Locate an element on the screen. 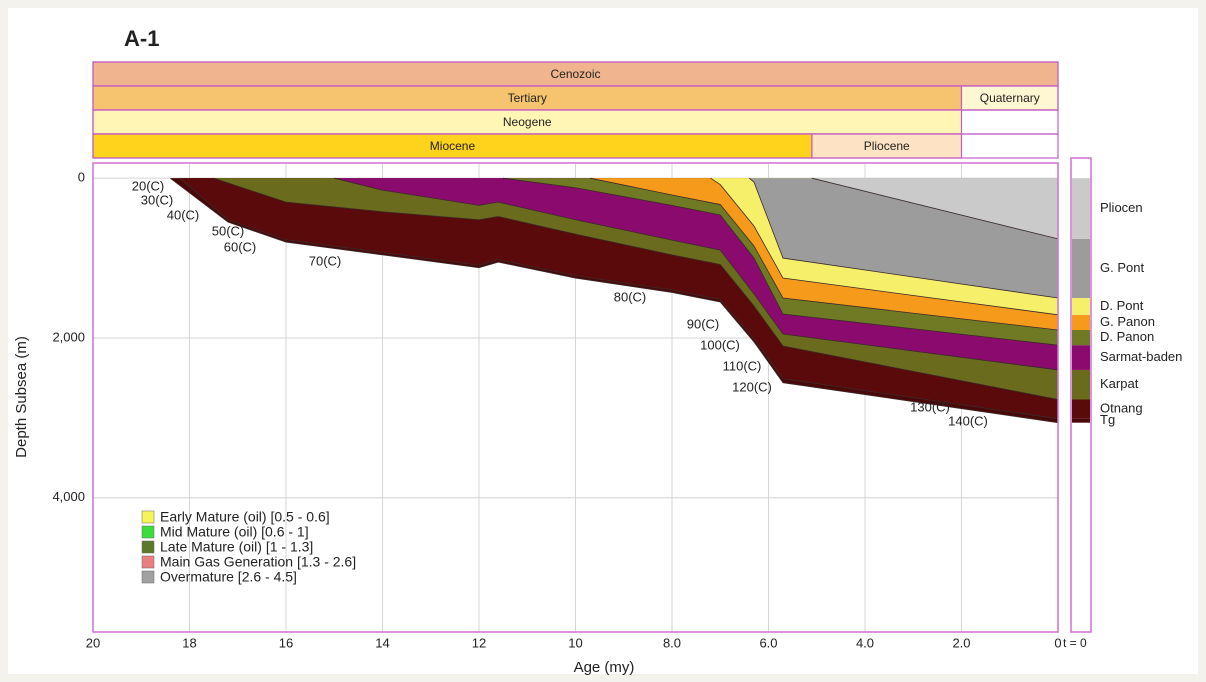 Image resolution: width=1206 pixels, height=682 pixels. isotherm-label: 130(C) is located at coordinates (930, 406).